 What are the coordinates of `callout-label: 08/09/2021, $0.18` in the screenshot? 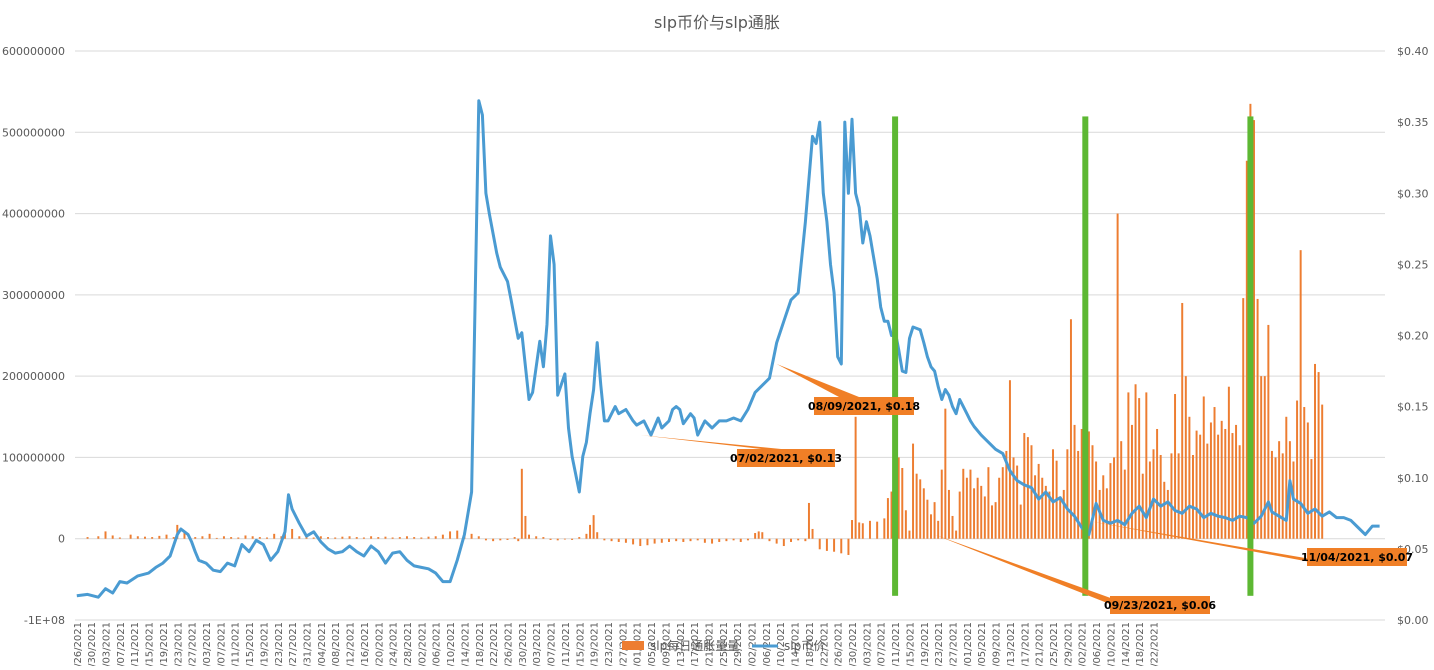 It's located at (864, 406).